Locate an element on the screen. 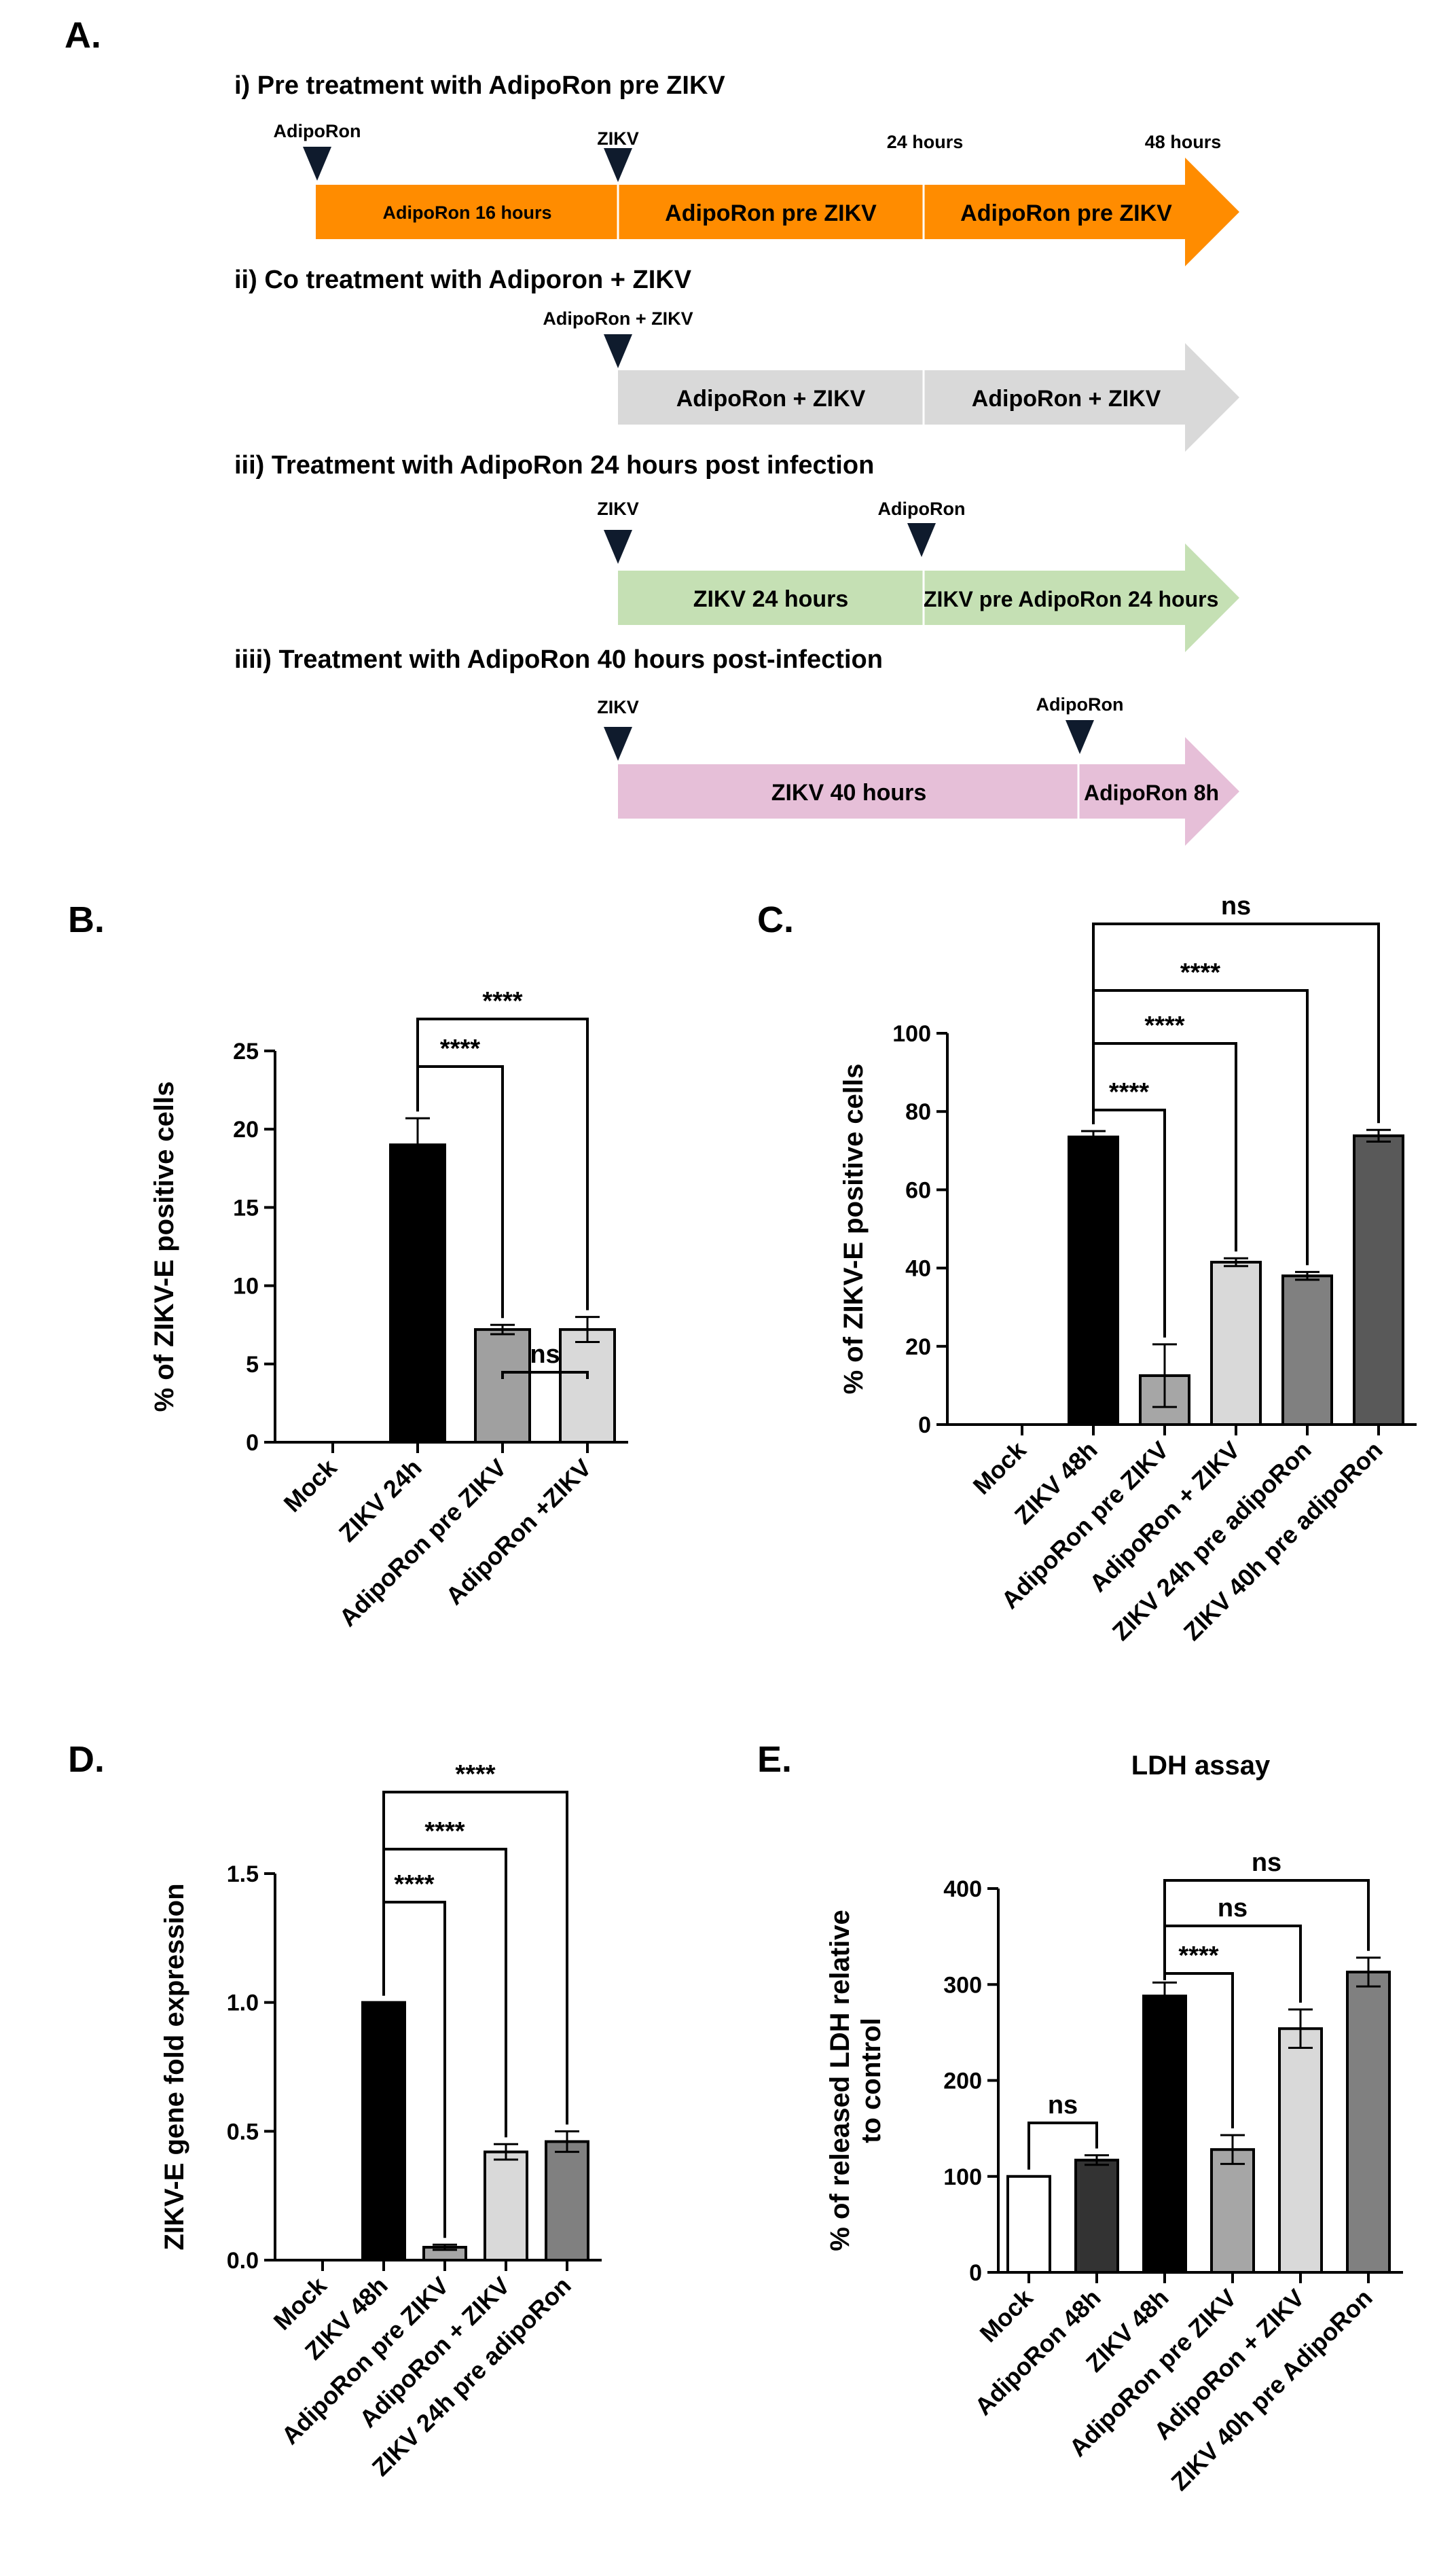 The image size is (1456, 2557). panel-letter-c: C. is located at coordinates (775, 919).